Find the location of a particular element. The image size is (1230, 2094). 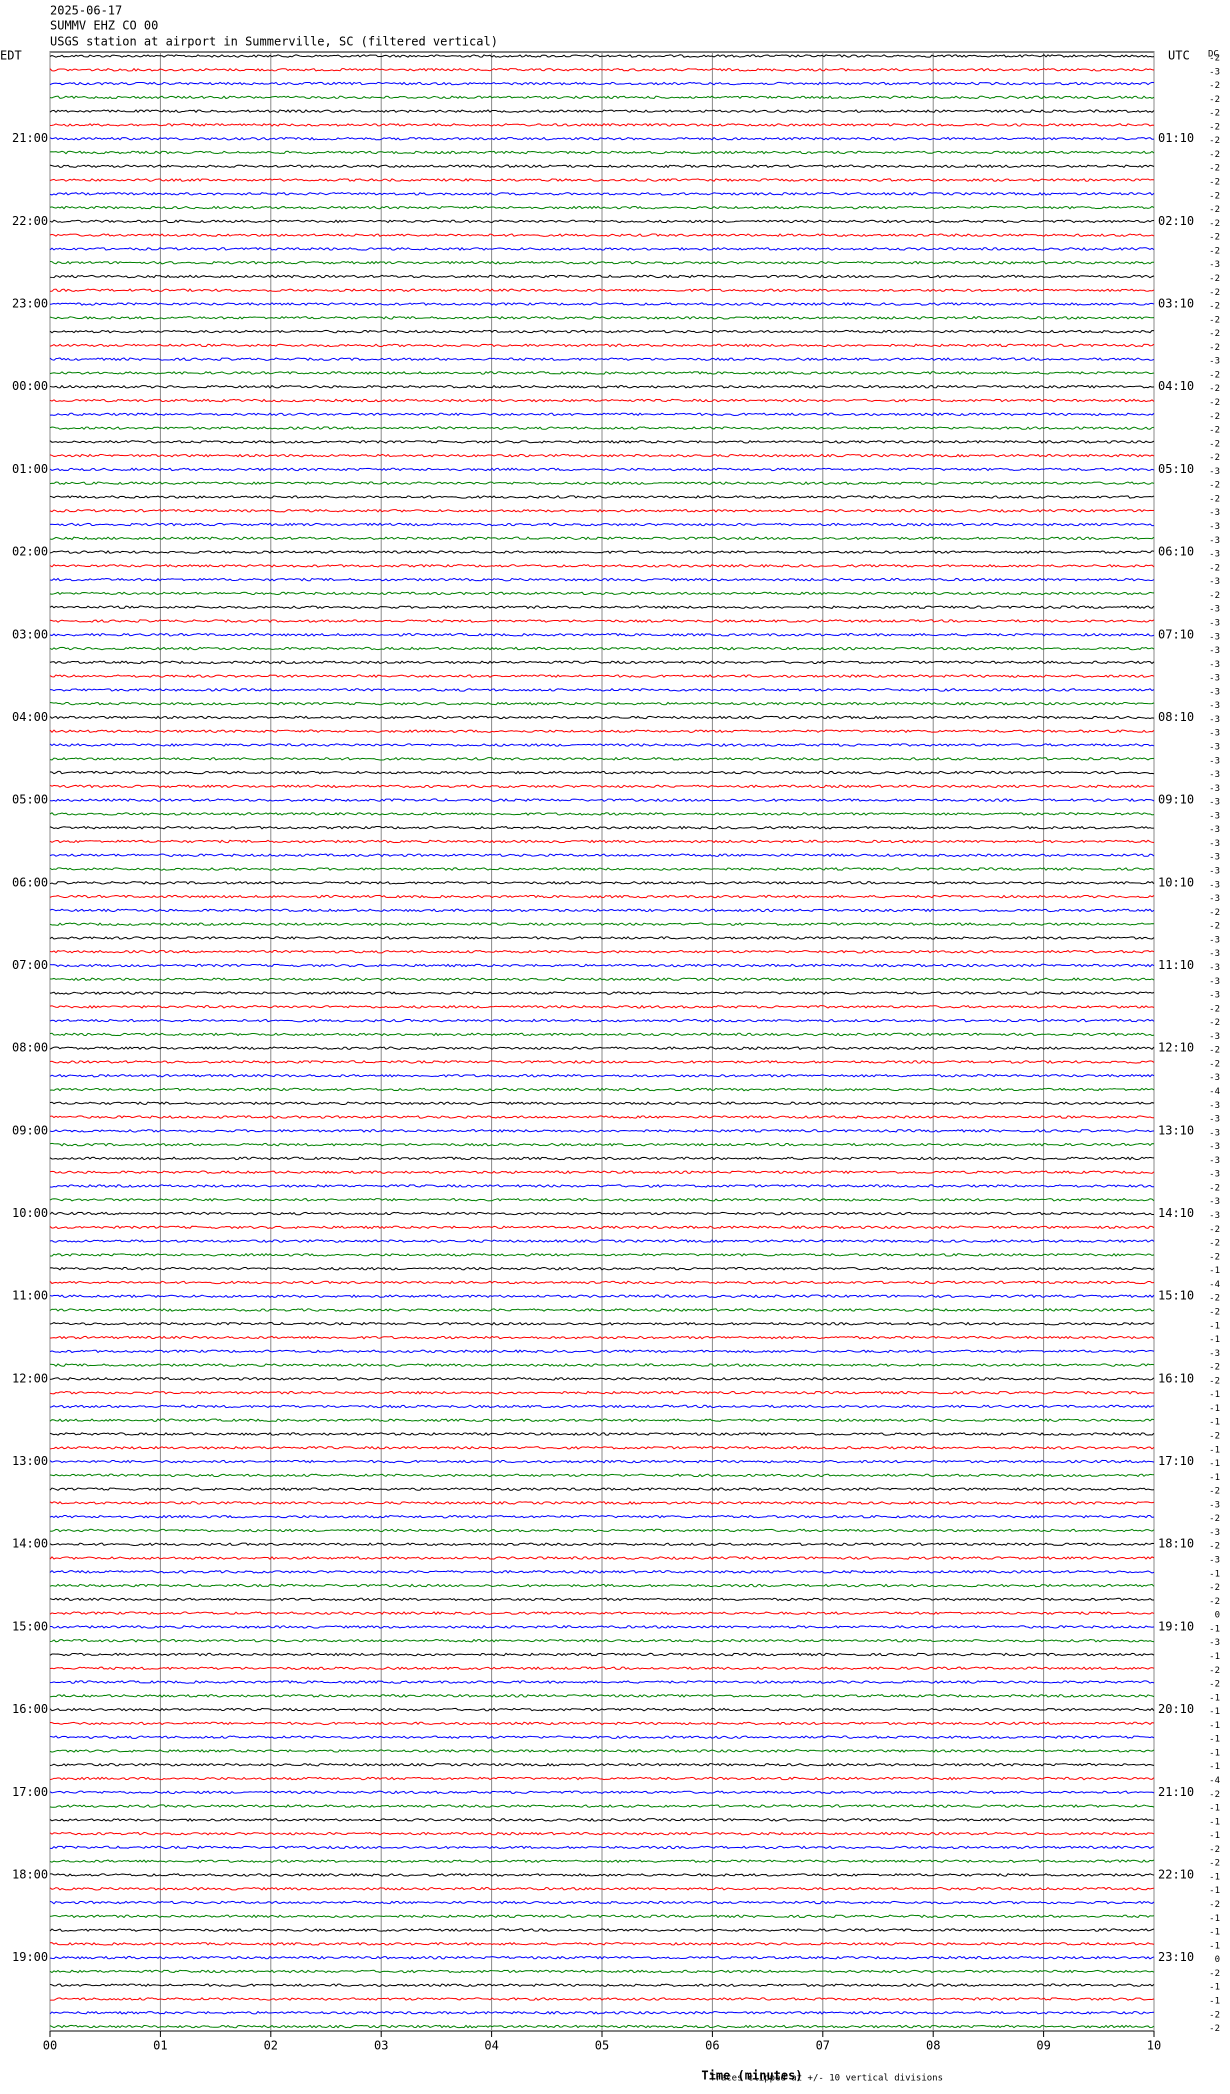

x-tick-label: 08 is located at coordinates (933, 2046).